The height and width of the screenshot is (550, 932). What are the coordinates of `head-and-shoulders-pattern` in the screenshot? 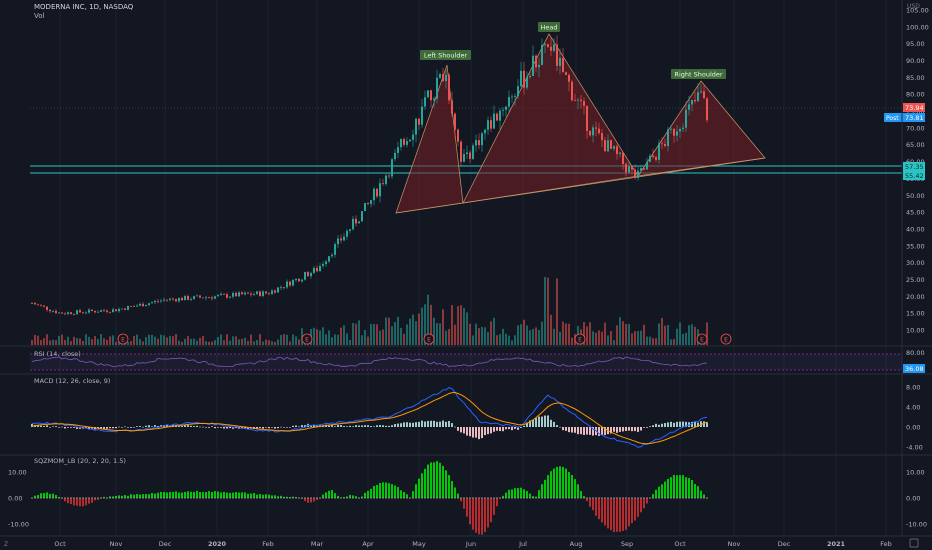 It's located at (580, 123).